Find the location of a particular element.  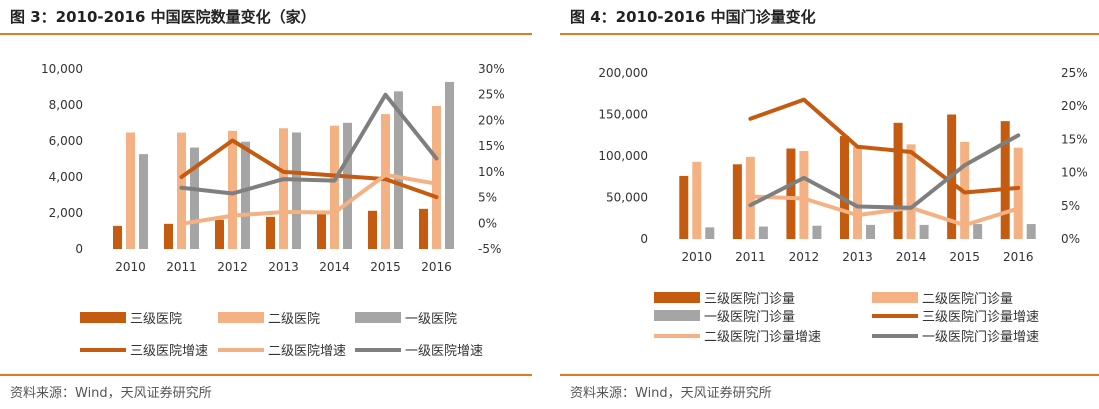

legend-label: 三级医院门诊量 is located at coordinates (749, 299).